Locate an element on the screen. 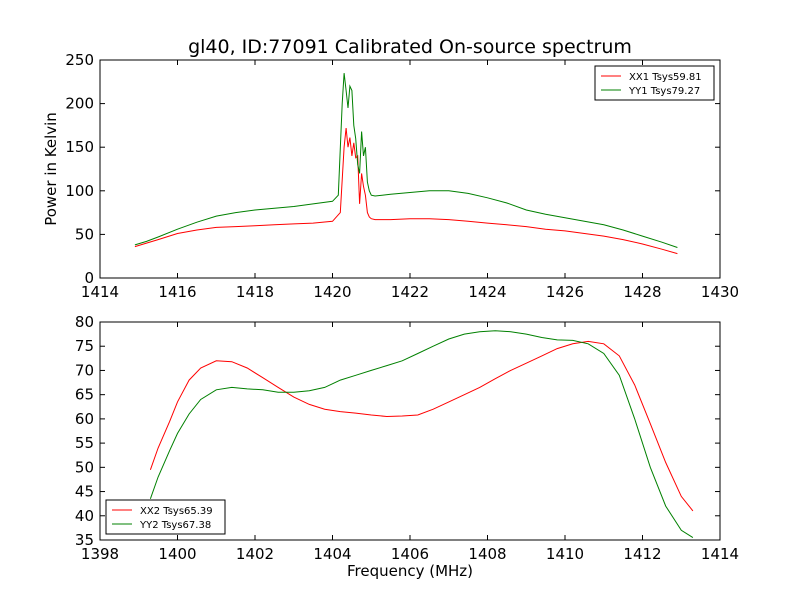 The height and width of the screenshot is (600, 800). top-y-tick-label: 50 is located at coordinates (84, 234).